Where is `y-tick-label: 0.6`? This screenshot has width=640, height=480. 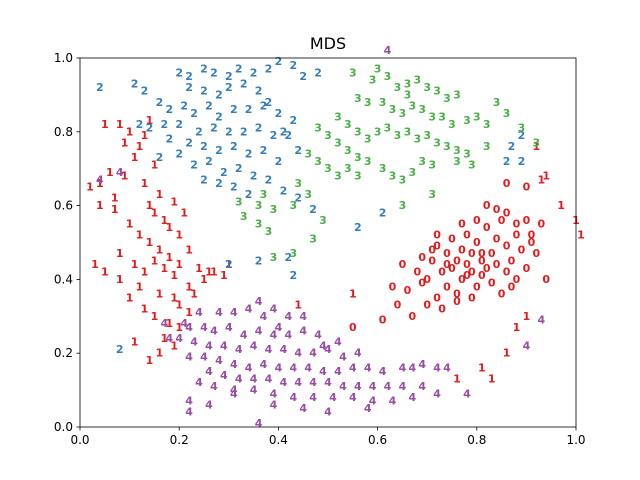 y-tick-label: 0.6 is located at coordinates (63, 206).